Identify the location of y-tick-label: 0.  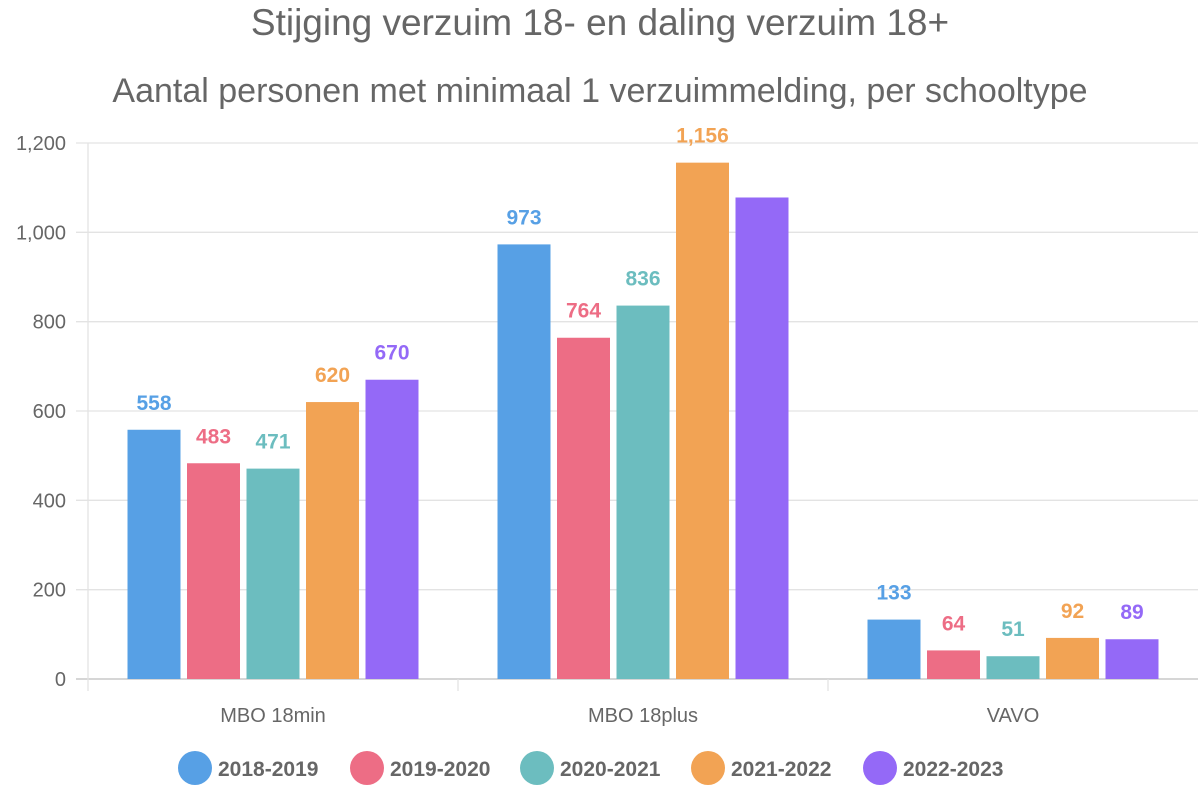
(60, 680).